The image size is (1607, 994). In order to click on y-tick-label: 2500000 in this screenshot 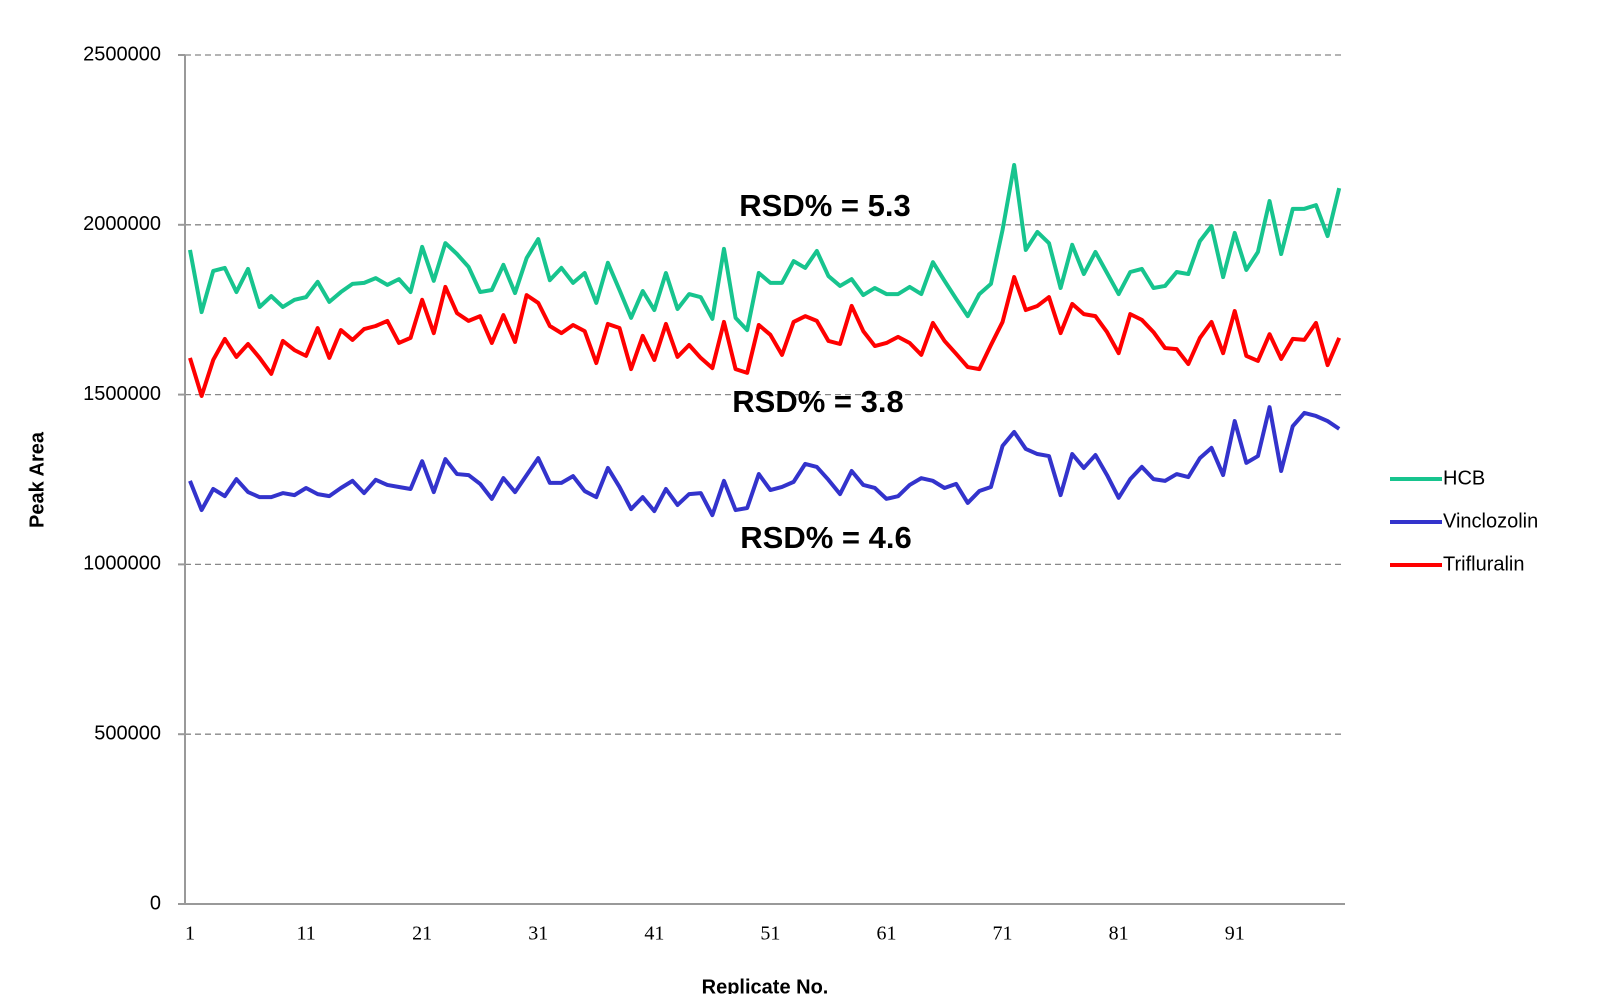, I will do `click(122, 54)`.